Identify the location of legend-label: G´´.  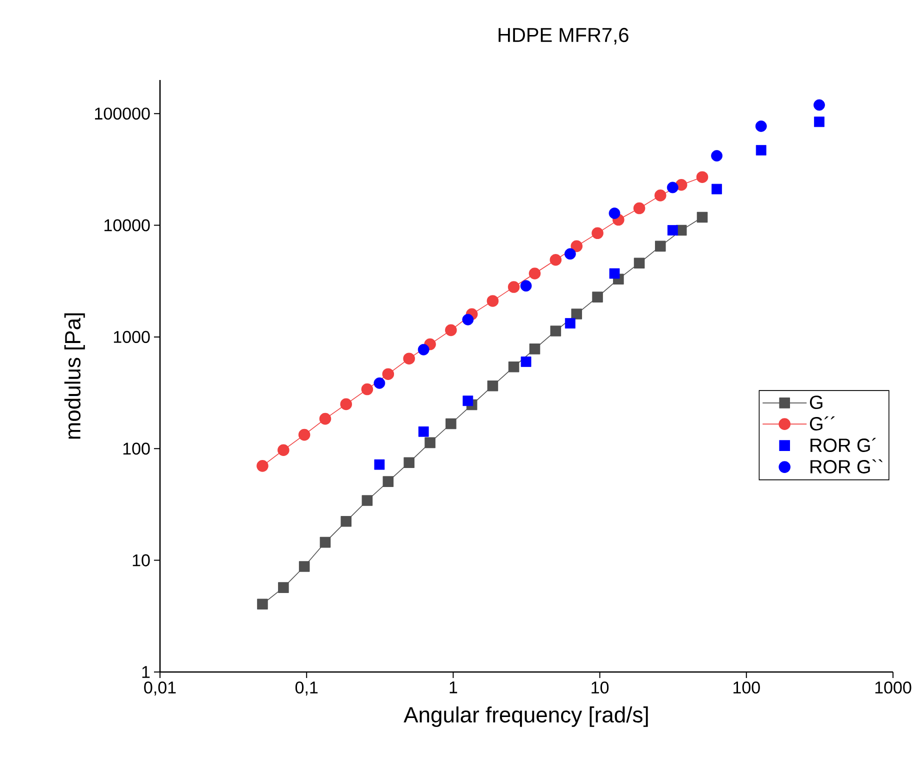
(822, 423).